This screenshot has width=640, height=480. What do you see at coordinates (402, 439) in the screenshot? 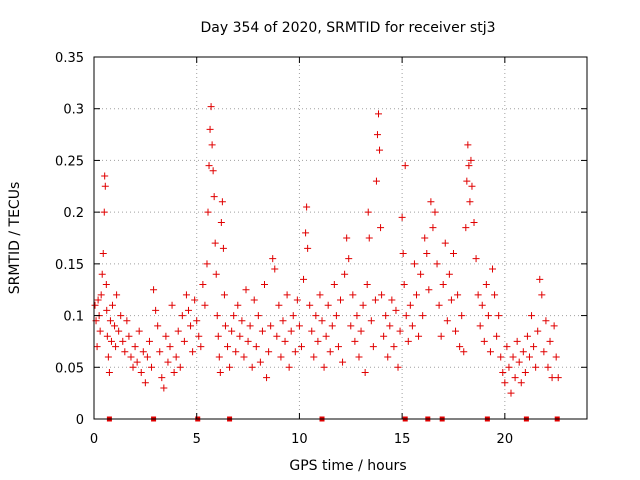
I see `x-tick-label: 15` at bounding box center [402, 439].